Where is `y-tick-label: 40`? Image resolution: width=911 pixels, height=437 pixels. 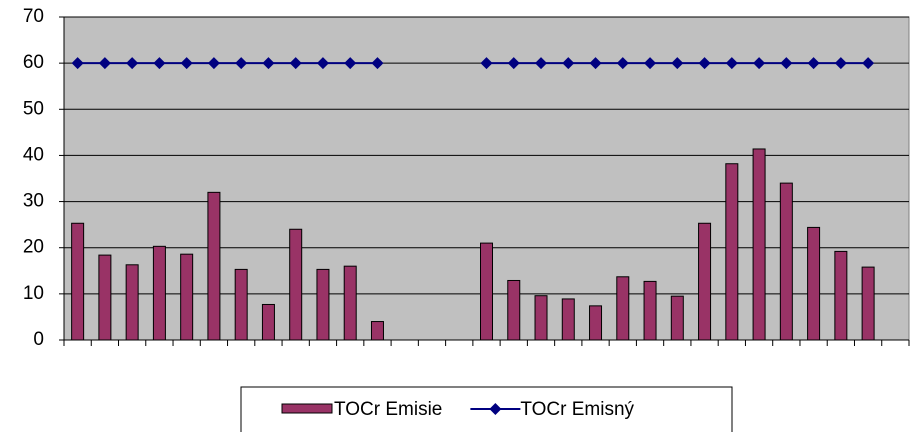
y-tick-label: 40 is located at coordinates (33, 154).